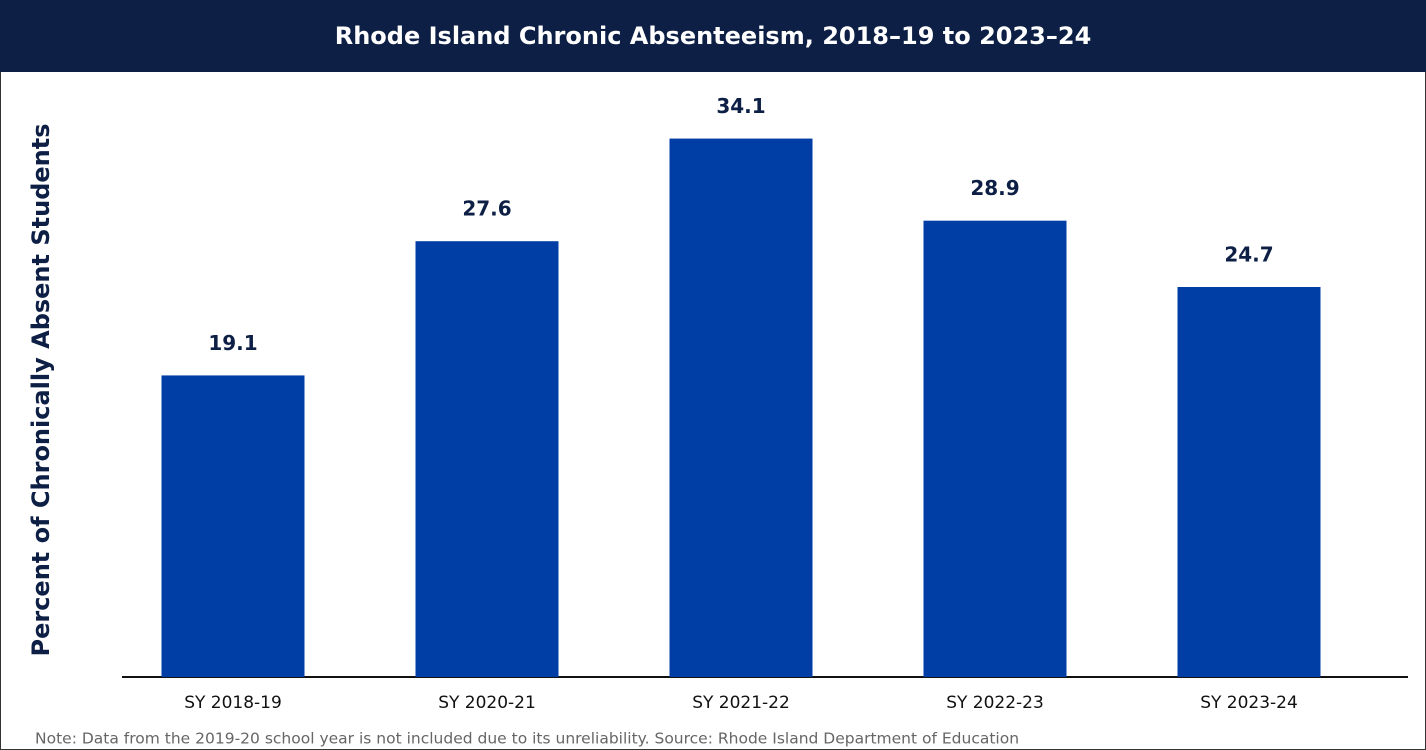 Image resolution: width=1426 pixels, height=750 pixels. Describe the element at coordinates (1249, 703) in the screenshot. I see `x-tick-label: SY 2023-24` at that location.